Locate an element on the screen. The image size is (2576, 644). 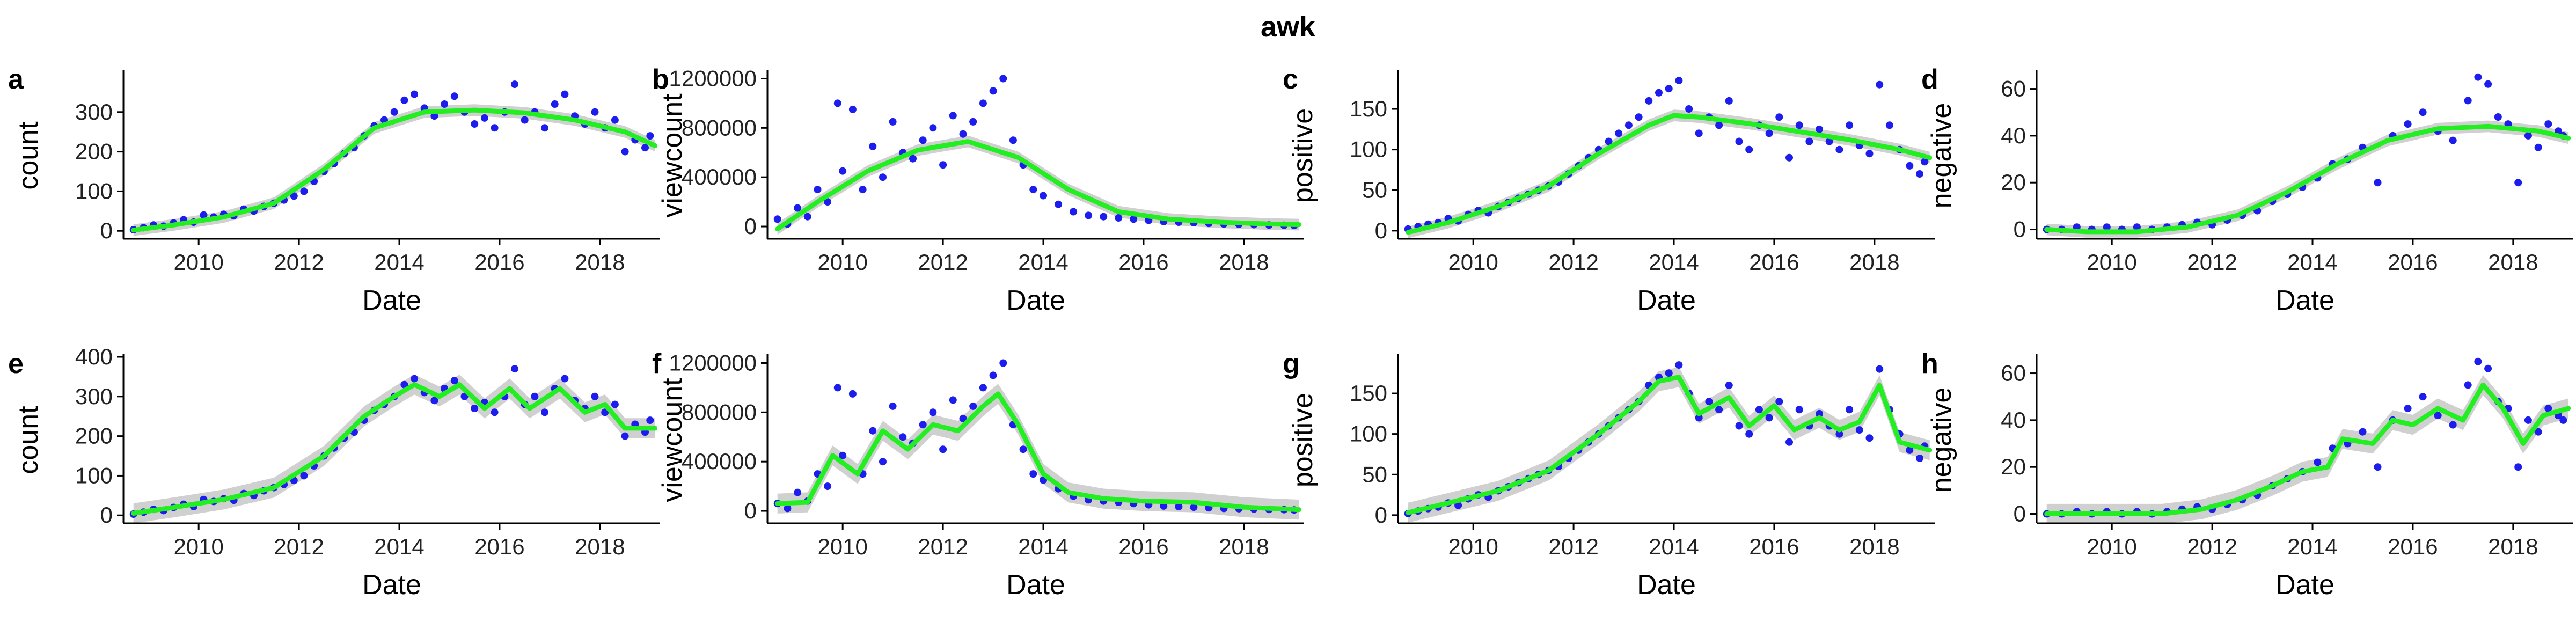
y-tick-label: 40 is located at coordinates (2013, 135).